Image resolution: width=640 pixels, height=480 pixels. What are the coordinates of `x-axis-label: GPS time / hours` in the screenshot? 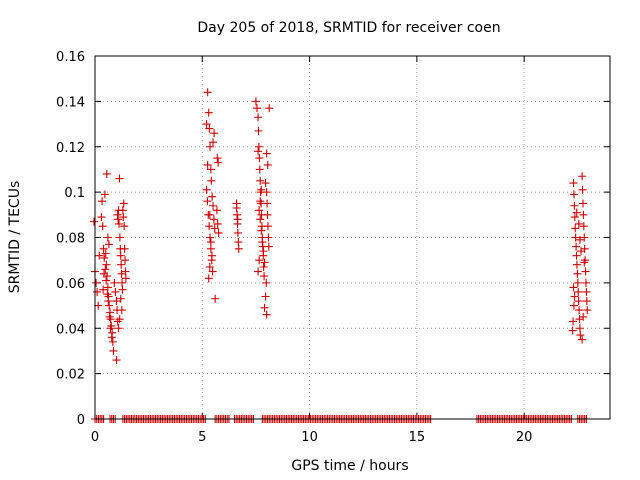 It's located at (349, 466).